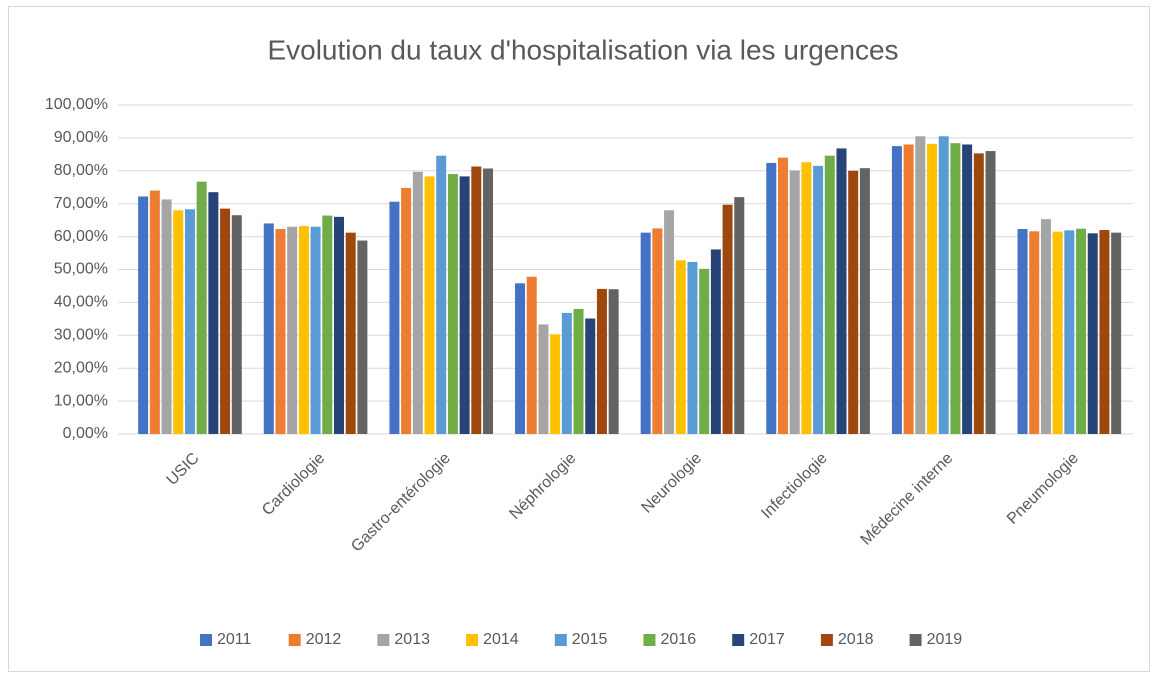 This screenshot has height=675, width=1153. Describe the element at coordinates (234, 639) in the screenshot. I see `legend-label: 2011` at that location.